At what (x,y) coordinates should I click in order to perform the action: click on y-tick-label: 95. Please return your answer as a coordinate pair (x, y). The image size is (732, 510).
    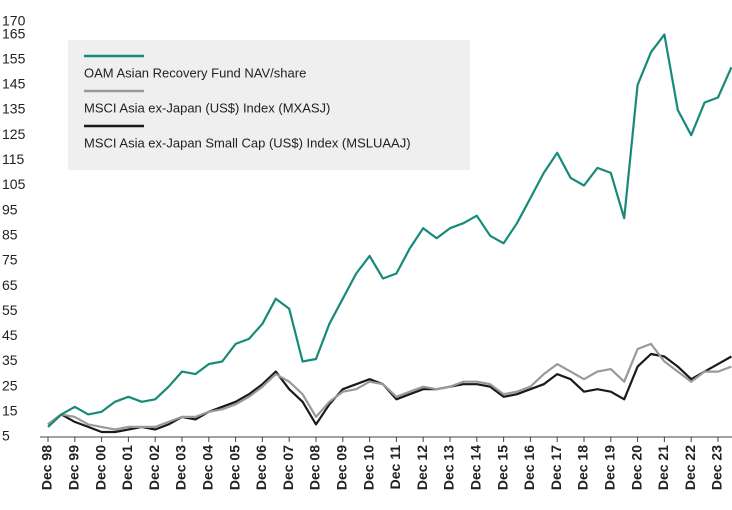
    Looking at the image, I should click on (10, 209).